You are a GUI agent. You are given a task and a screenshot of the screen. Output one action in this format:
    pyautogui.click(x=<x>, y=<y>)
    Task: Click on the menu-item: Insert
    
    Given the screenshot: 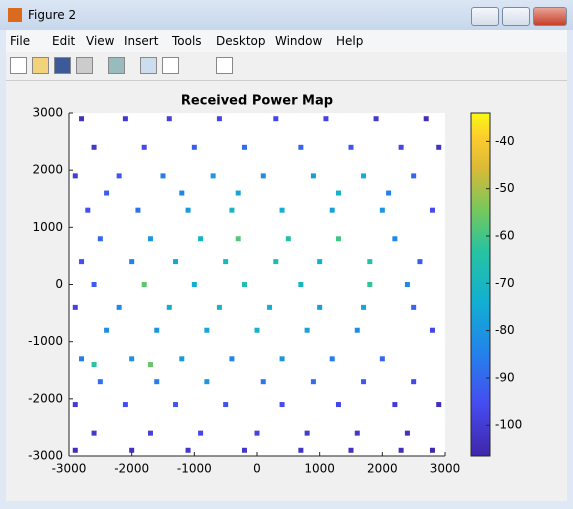 What is the action you would take?
    pyautogui.click(x=141, y=41)
    